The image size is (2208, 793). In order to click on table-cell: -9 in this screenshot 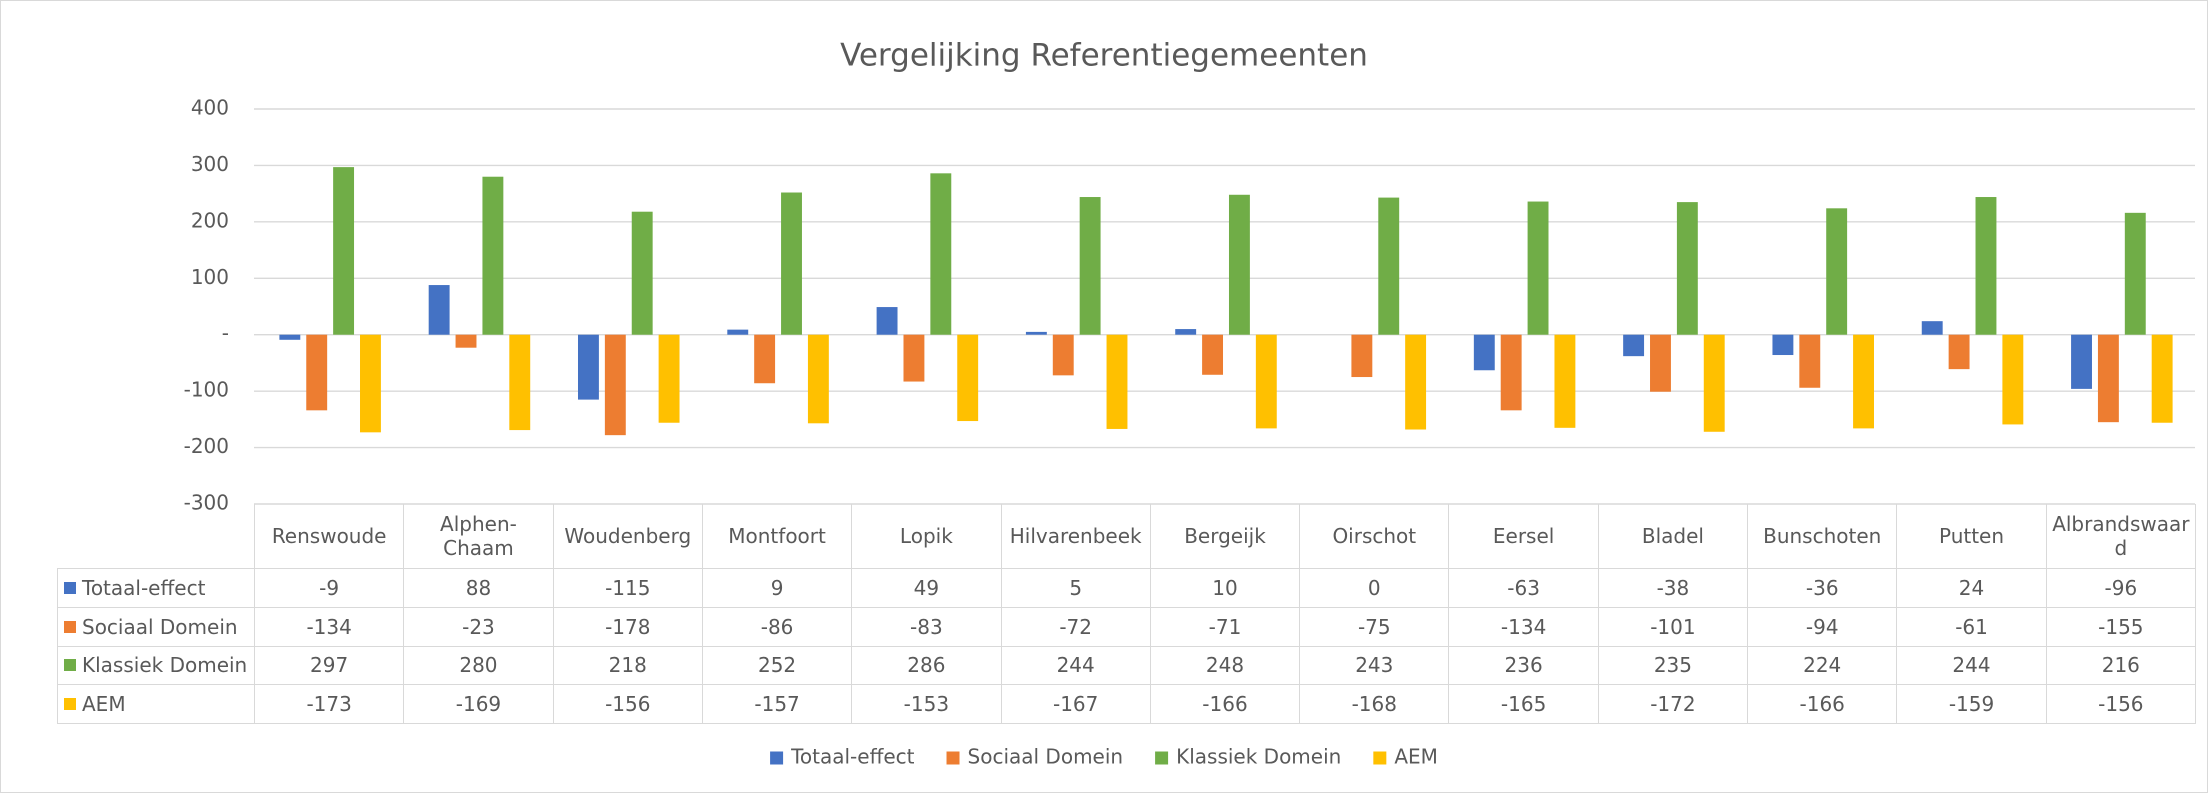, I will do `click(329, 588)`.